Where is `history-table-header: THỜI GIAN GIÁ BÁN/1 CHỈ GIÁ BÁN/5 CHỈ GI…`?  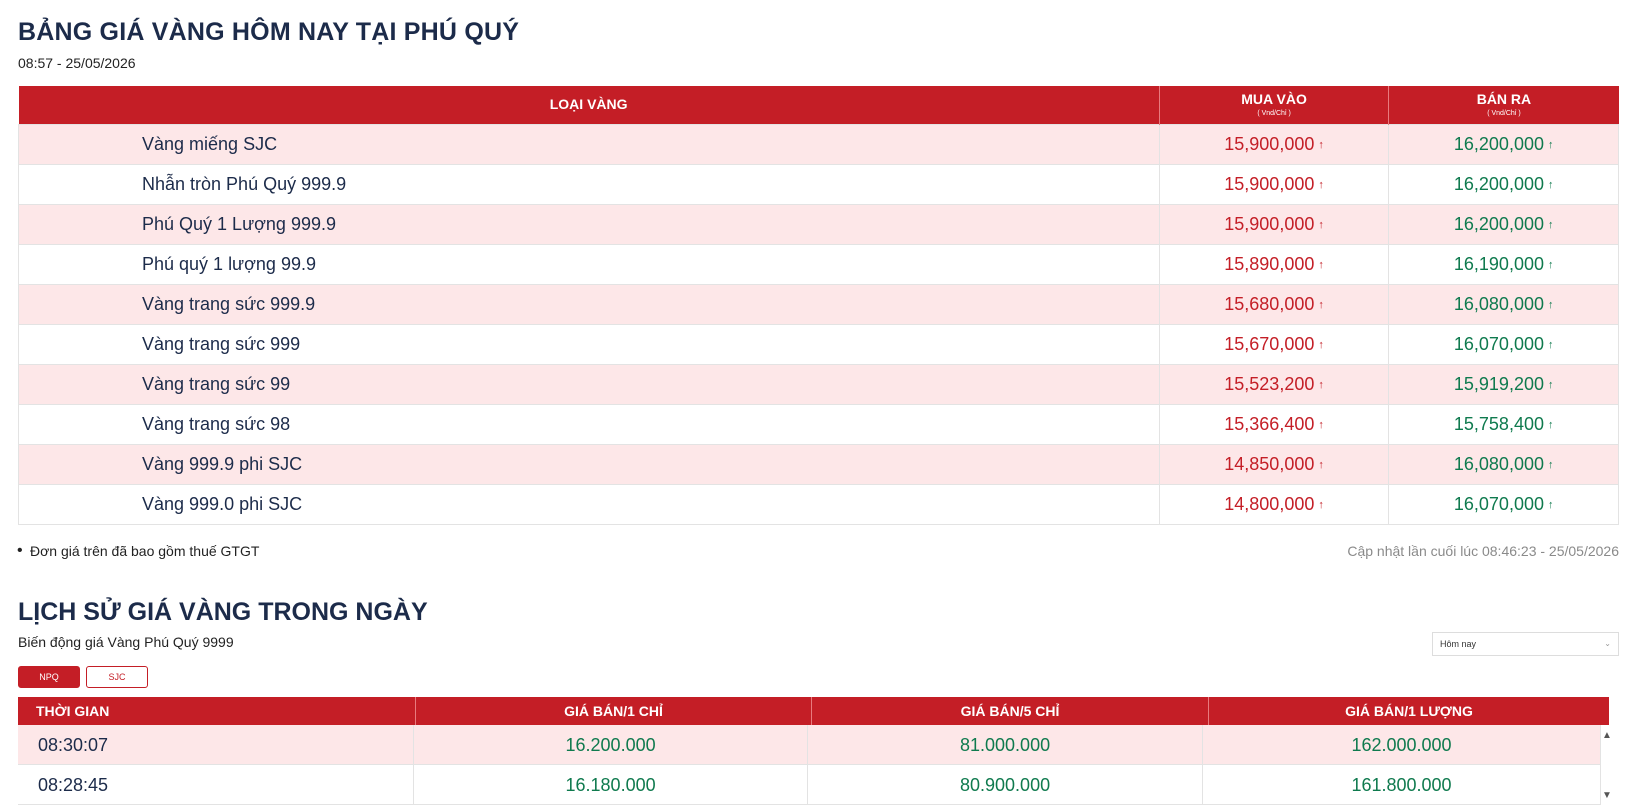
history-table-header: THỜI GIAN GIÁ BÁN/1 CHỈ GIÁ BÁN/5 CHỈ GI… is located at coordinates (813, 711).